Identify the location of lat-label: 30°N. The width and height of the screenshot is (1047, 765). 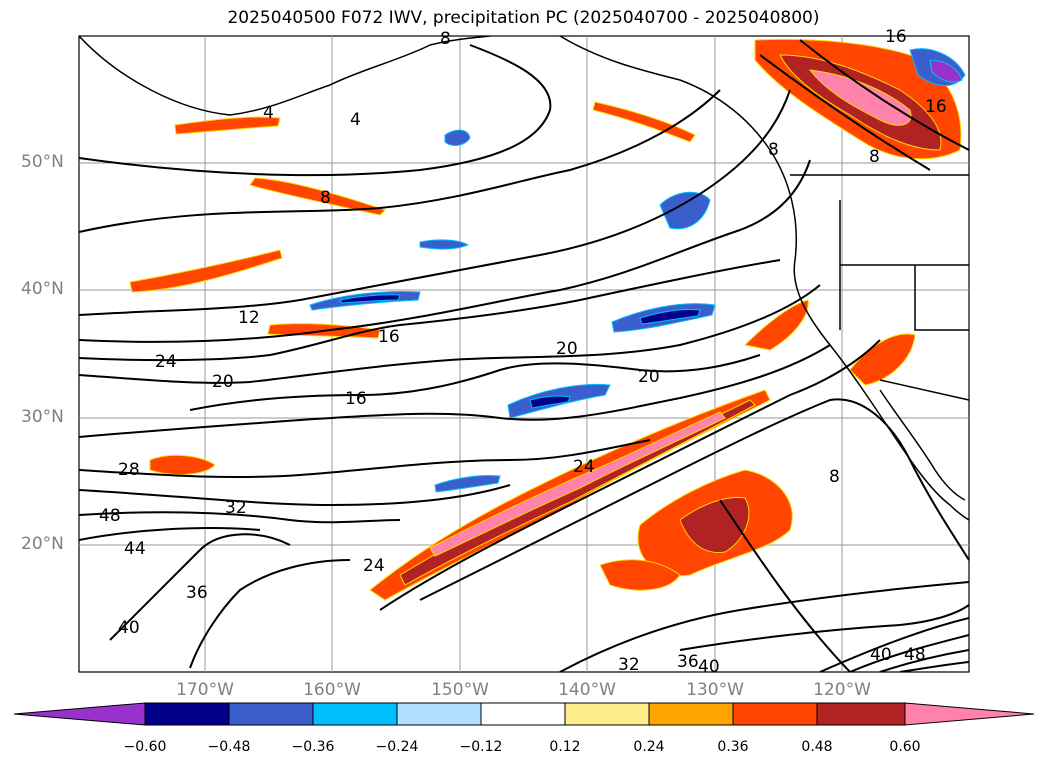
(42, 417).